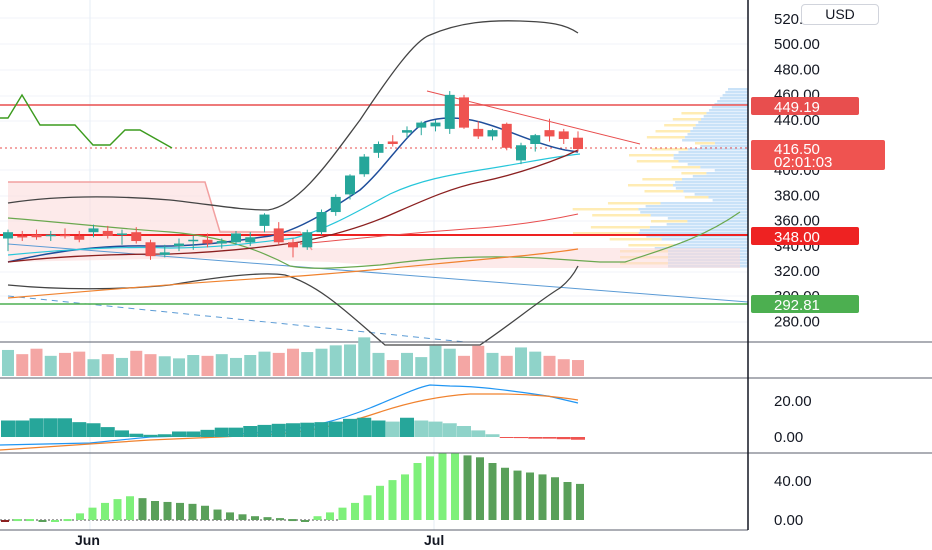  What do you see at coordinates (292, 487) in the screenshot?
I see `strength-histogram` at bounding box center [292, 487].